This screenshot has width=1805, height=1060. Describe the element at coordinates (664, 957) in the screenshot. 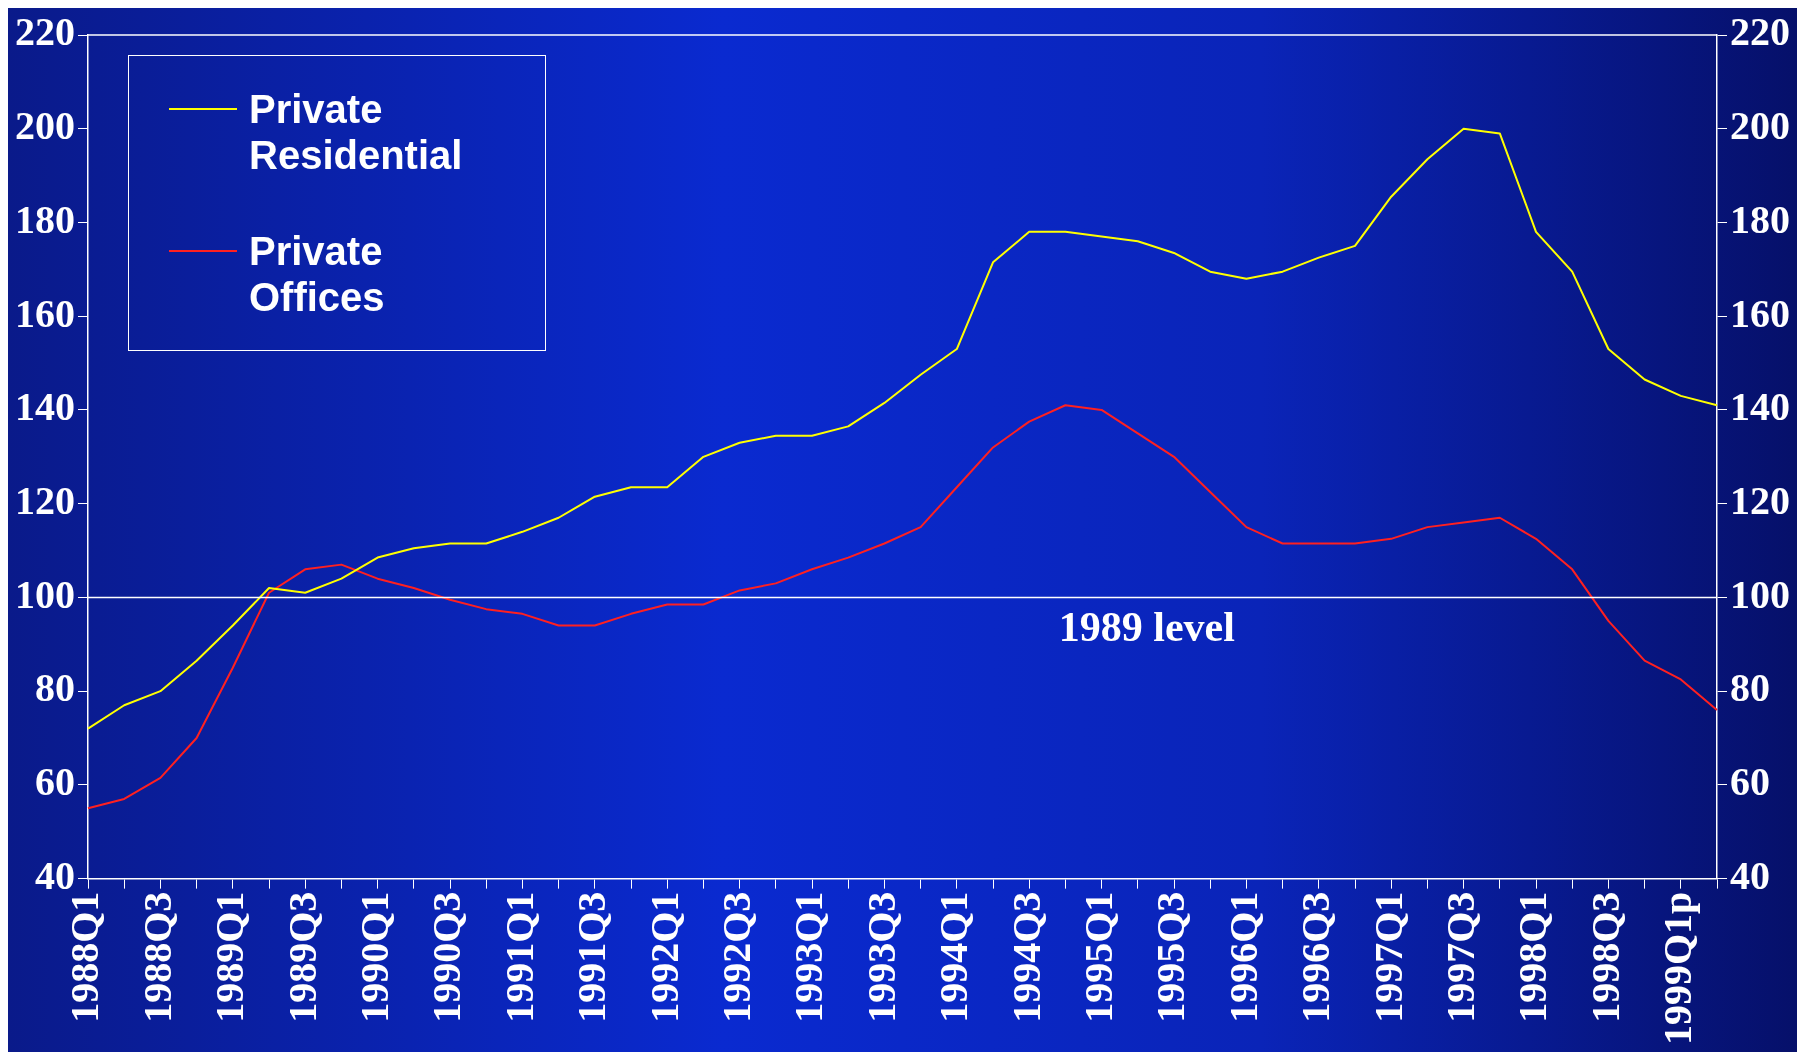

I see `x-tick-label: 1992Q1` at that location.